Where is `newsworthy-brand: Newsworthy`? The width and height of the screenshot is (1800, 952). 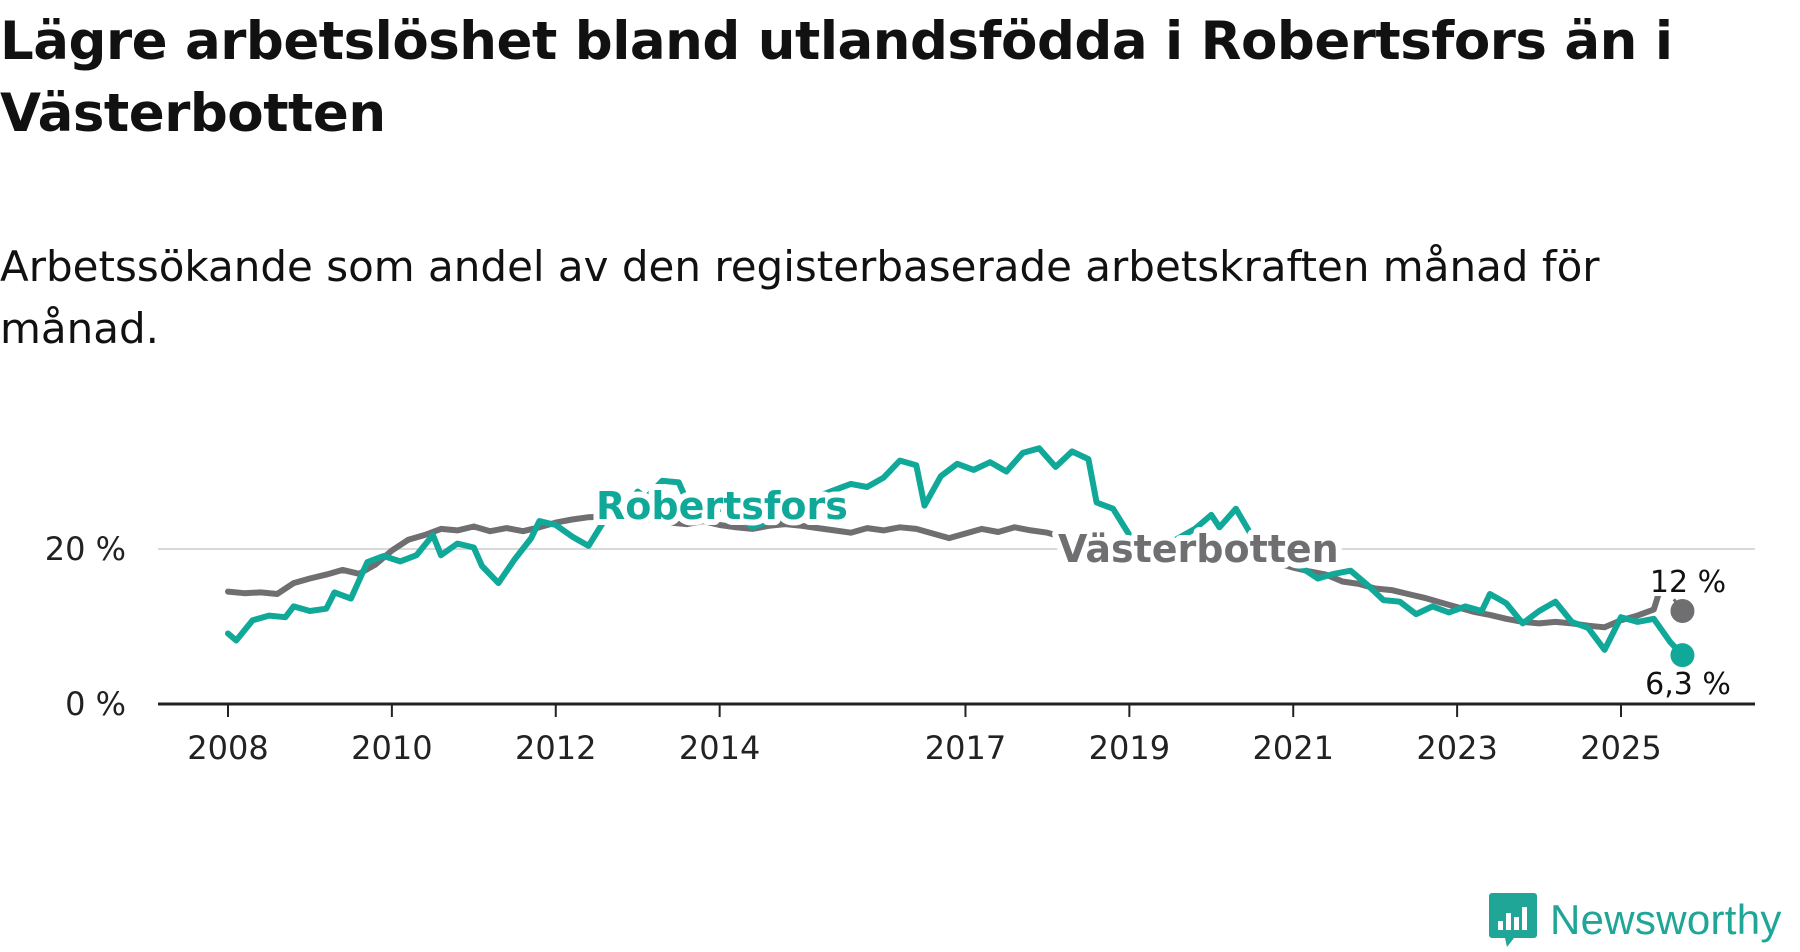 newsworthy-brand: Newsworthy is located at coordinates (1635, 920).